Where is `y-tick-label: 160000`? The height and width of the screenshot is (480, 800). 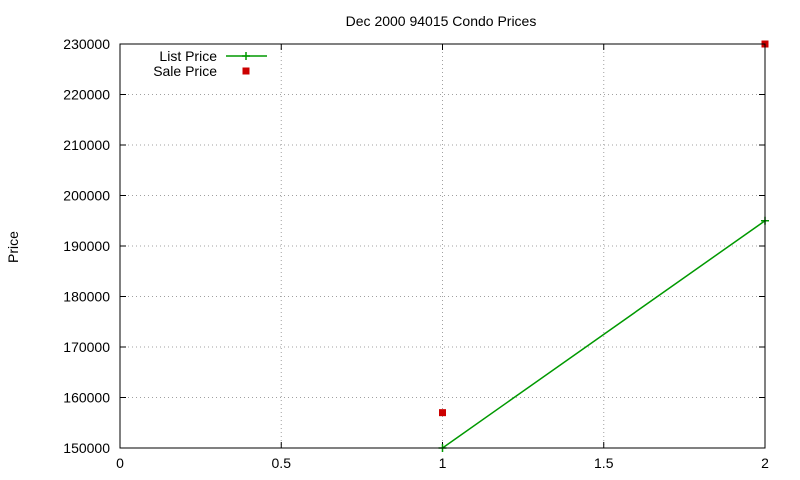
y-tick-label: 160000 is located at coordinates (86, 398).